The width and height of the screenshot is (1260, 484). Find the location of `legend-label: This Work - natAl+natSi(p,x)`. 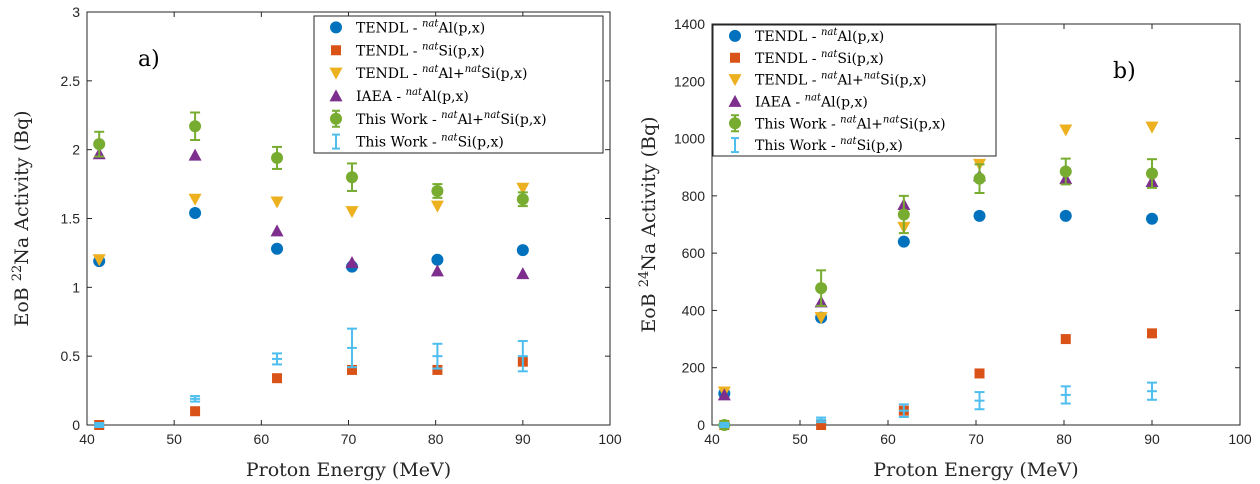

legend-label: This Work - natAl+natSi(p,x) is located at coordinates (451, 119).